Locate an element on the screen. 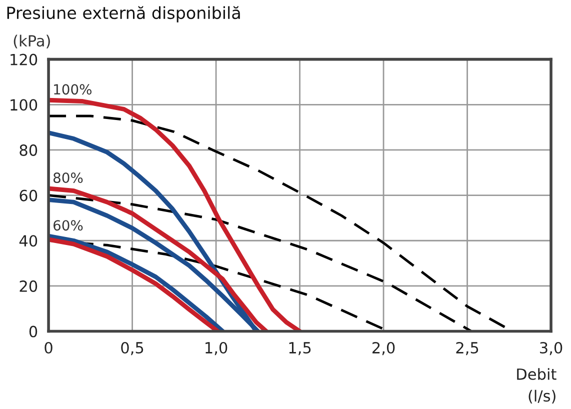 Image resolution: width=571 pixels, height=409 pixels. x-tick-label: 1,0 is located at coordinates (217, 349).